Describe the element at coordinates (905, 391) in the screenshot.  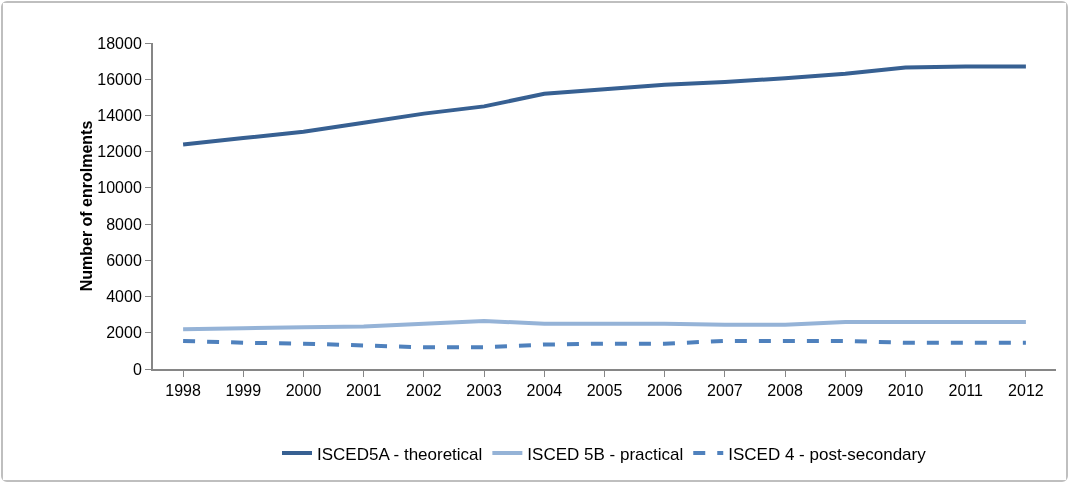
I see `x-tick-label: 2010` at that location.